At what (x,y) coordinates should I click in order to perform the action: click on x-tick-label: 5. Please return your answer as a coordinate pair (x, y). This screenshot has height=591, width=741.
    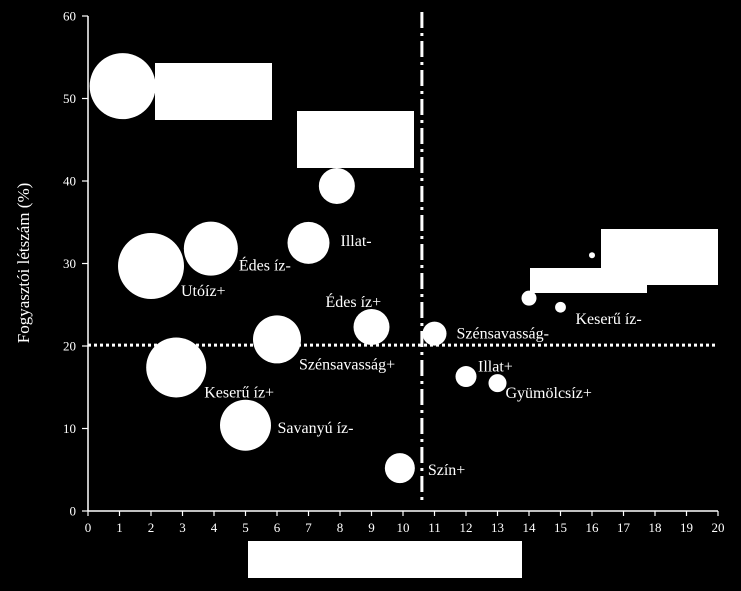
    Looking at the image, I should click on (245, 527).